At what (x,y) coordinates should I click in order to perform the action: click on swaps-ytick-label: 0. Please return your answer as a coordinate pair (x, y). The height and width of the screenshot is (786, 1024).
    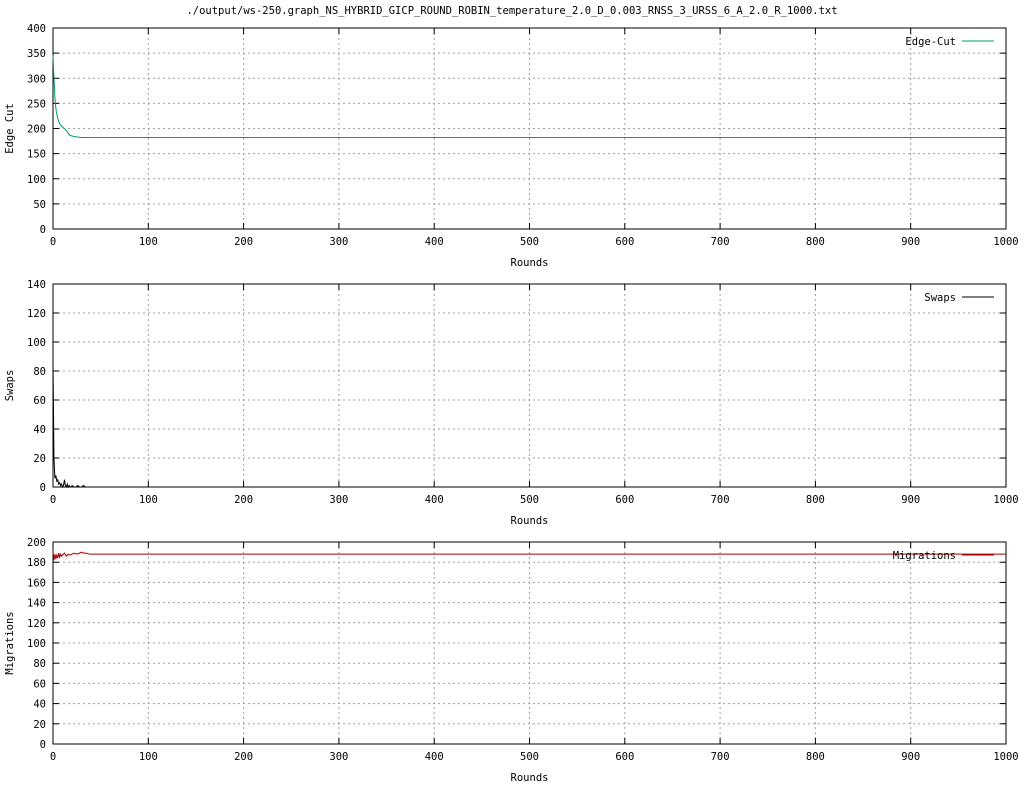
    Looking at the image, I should click on (43, 488).